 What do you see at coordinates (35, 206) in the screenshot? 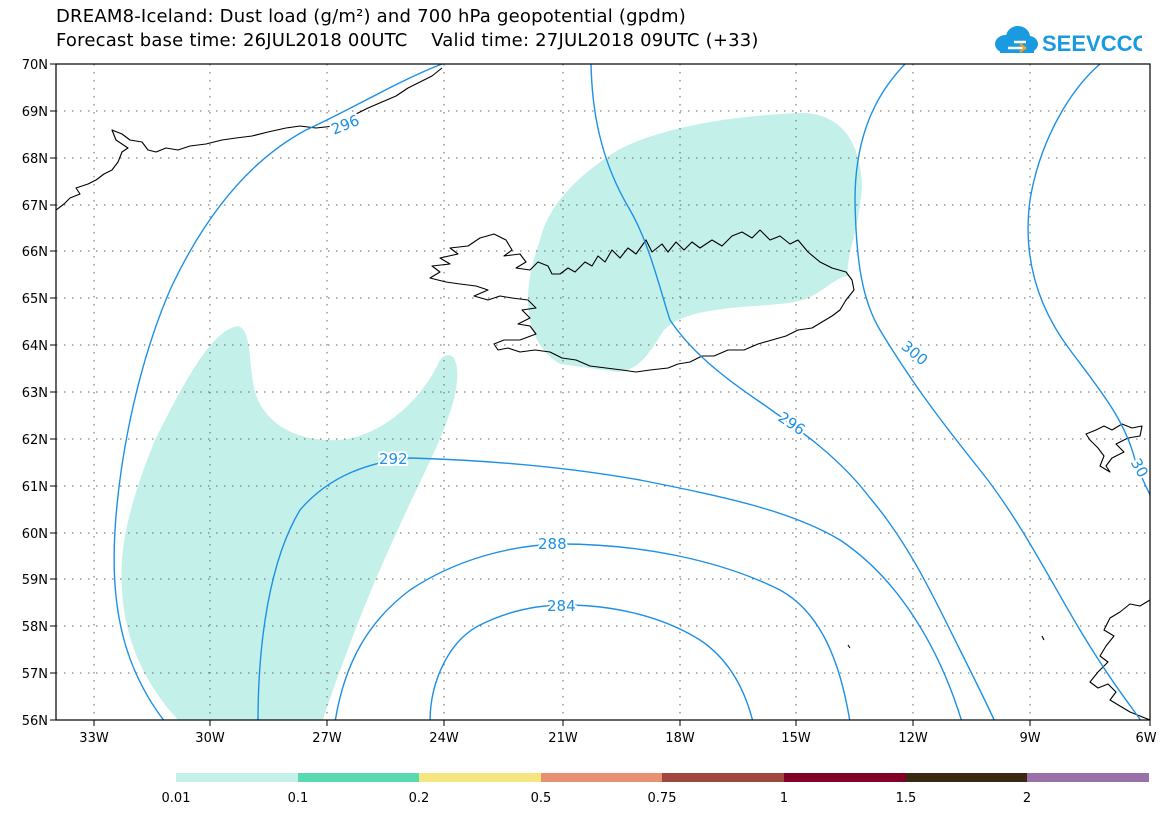
I see `lat-label: 67N` at bounding box center [35, 206].